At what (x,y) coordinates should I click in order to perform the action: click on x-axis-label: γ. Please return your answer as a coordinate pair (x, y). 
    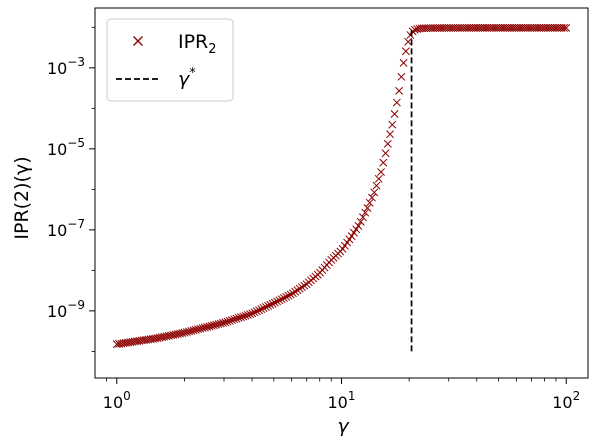
    Looking at the image, I should click on (343, 426).